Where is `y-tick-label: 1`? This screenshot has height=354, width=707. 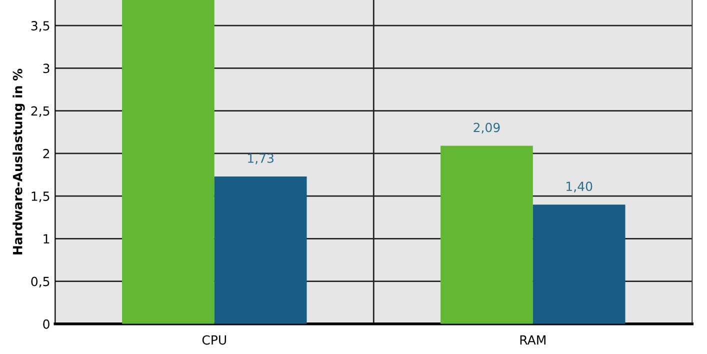 y-tick-label: 1 is located at coordinates (47, 239).